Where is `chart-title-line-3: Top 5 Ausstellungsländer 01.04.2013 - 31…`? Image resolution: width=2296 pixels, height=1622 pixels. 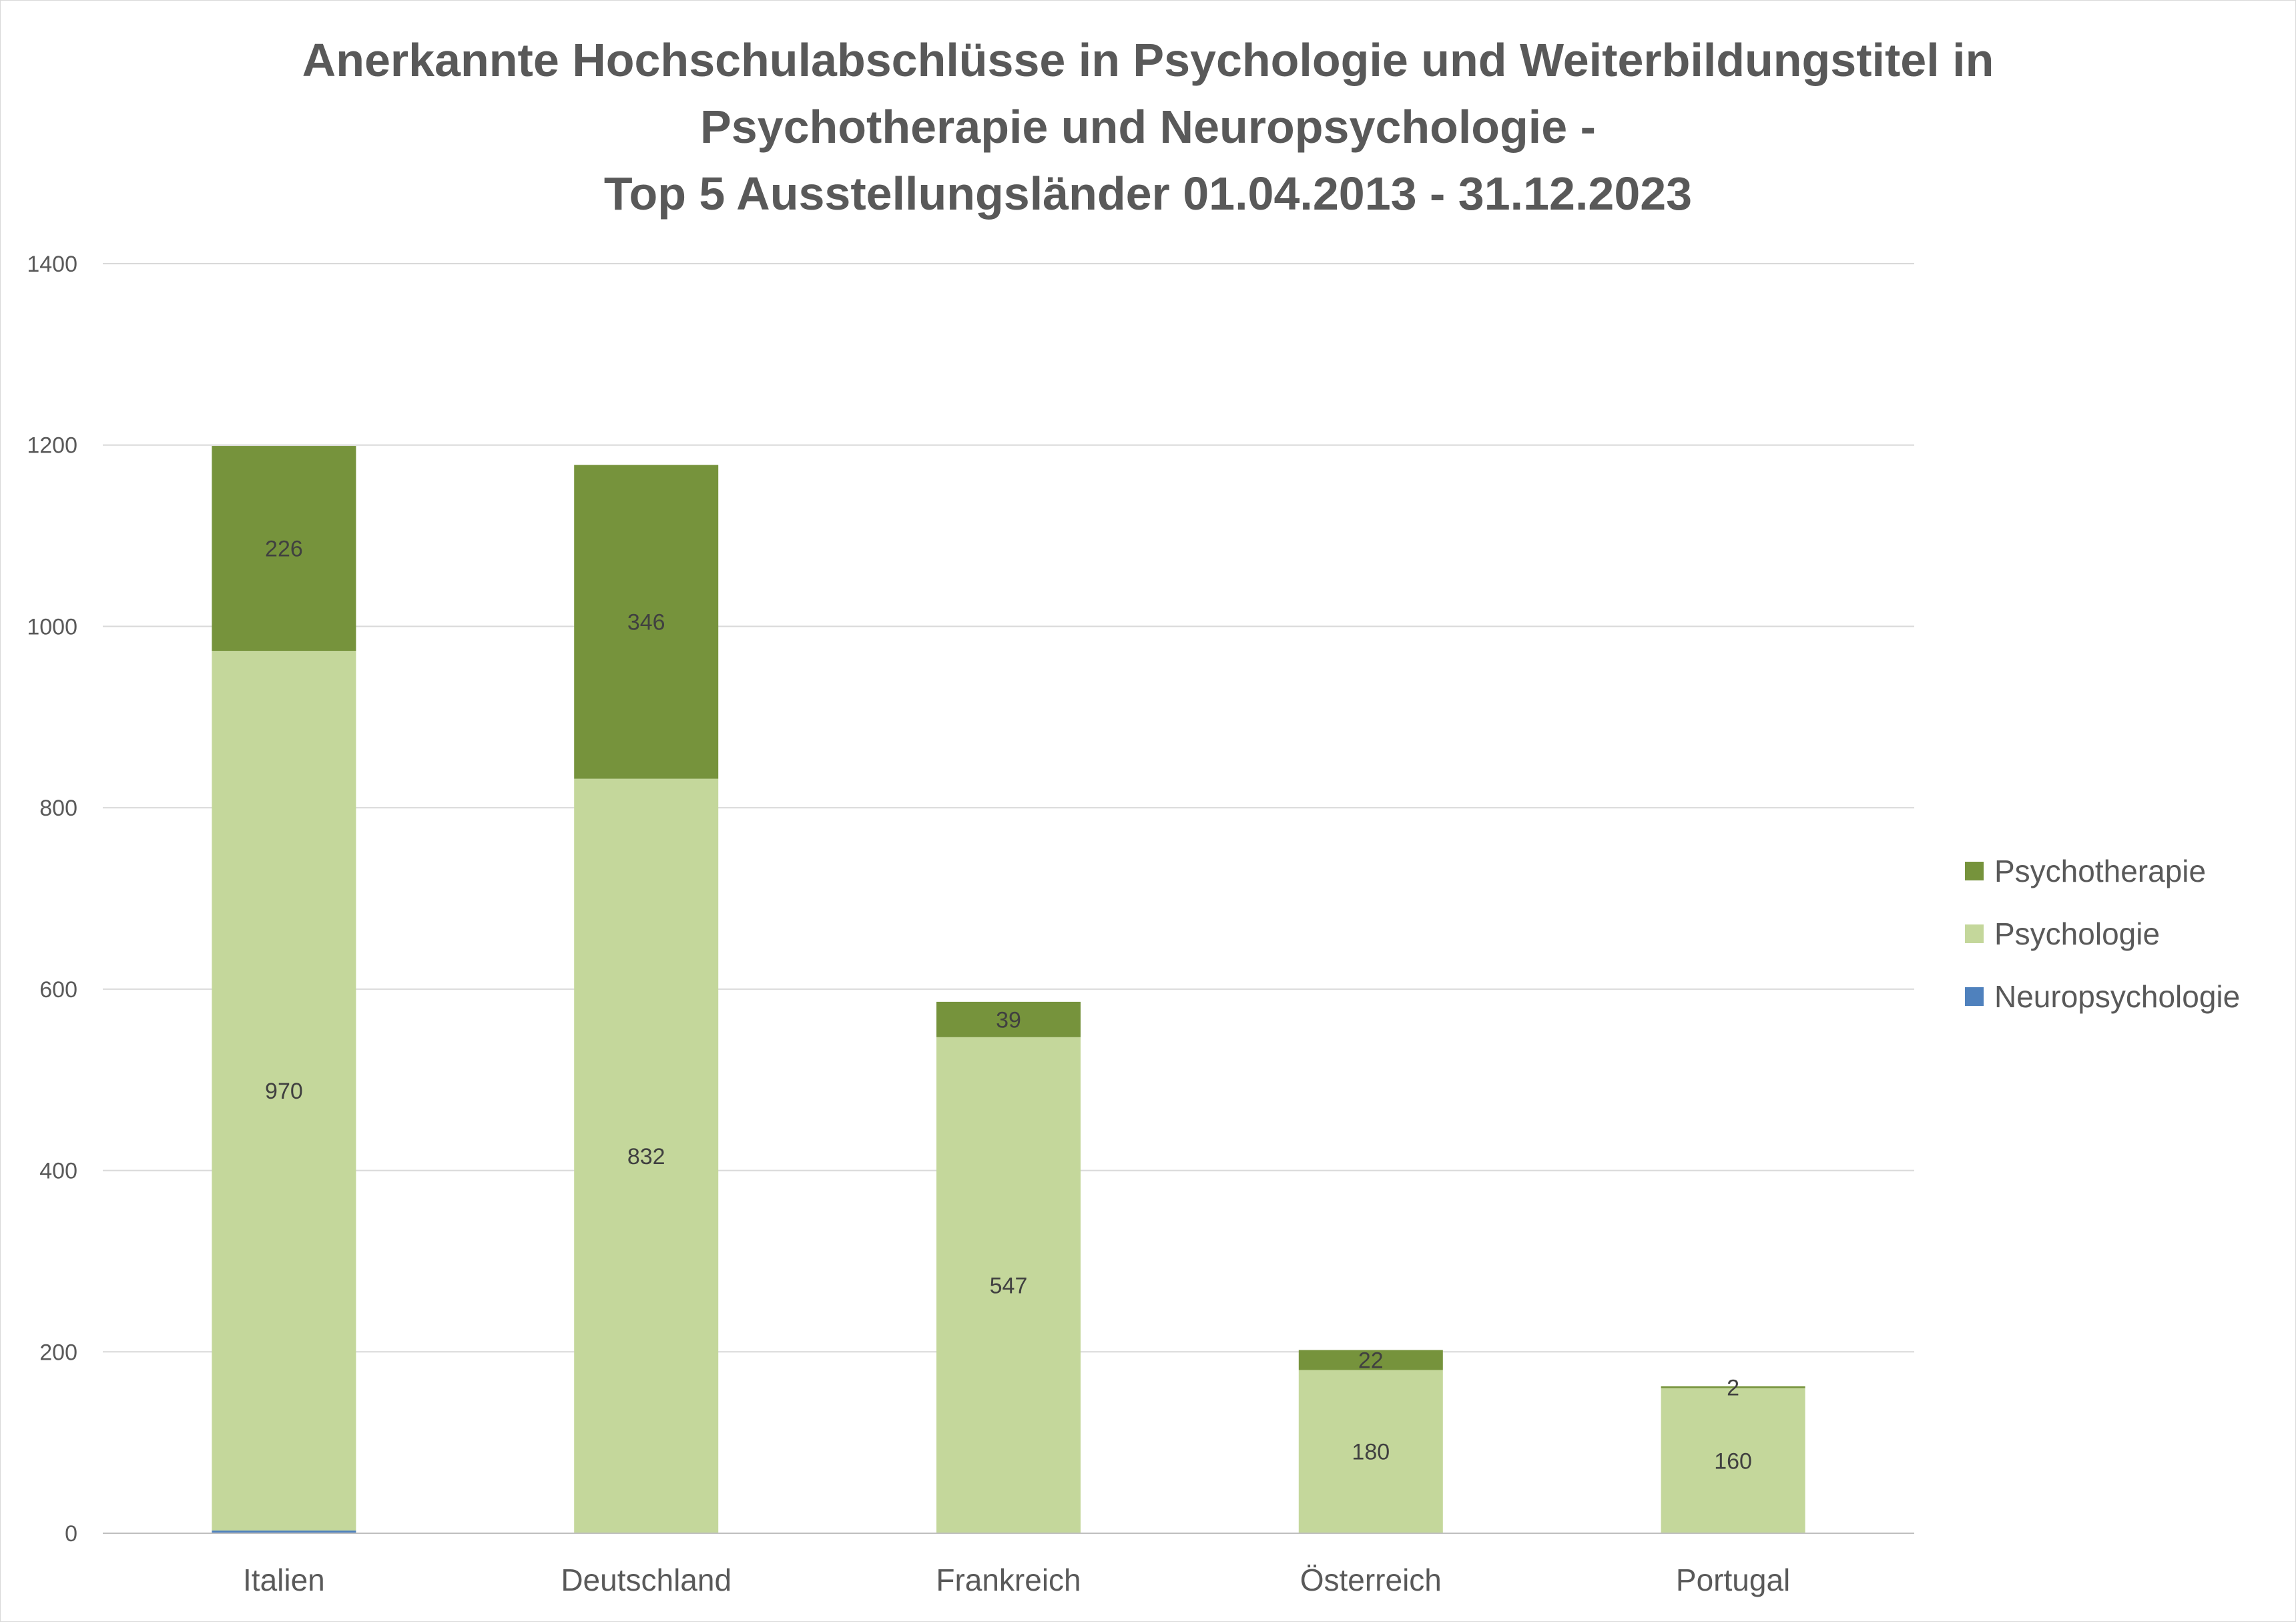
chart-title-line-3: Top 5 Ausstellungsländer 01.04.2013 - 31… is located at coordinates (1148, 194).